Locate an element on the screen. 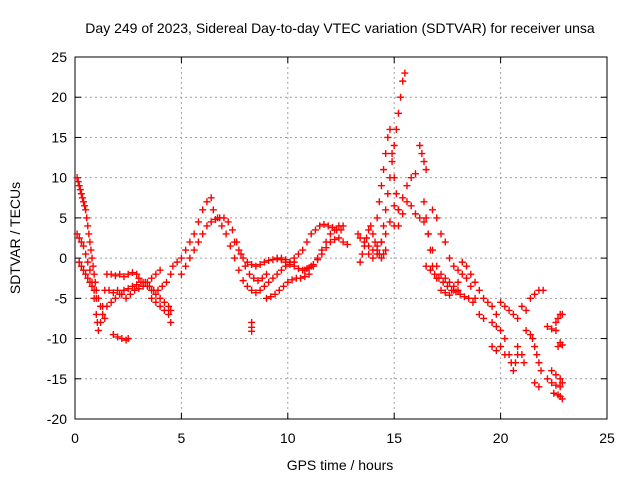 The image size is (640, 480). y-tick-label: 20 is located at coordinates (59, 97).